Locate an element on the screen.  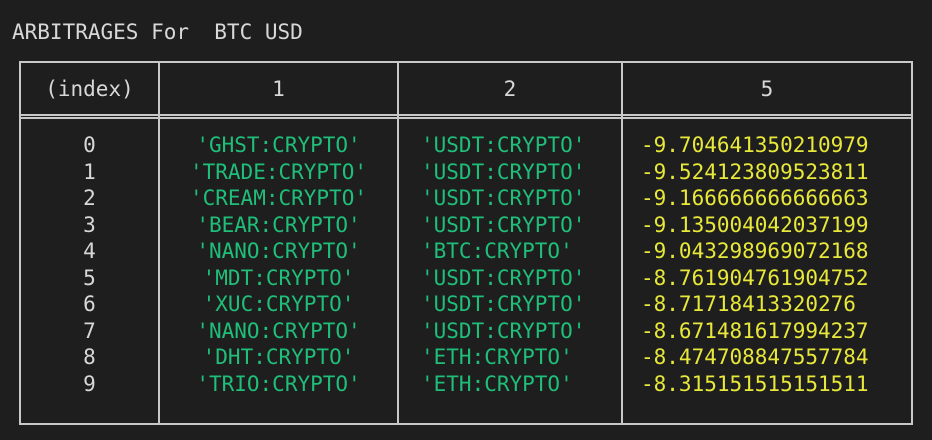
row-index: 9 is located at coordinates (89, 383).